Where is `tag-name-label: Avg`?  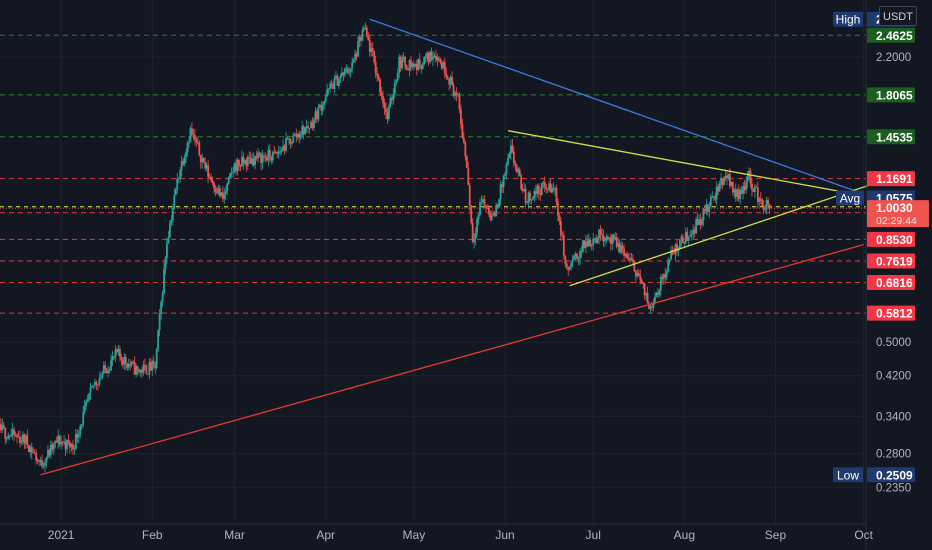
tag-name-label: Avg is located at coordinates (850, 198).